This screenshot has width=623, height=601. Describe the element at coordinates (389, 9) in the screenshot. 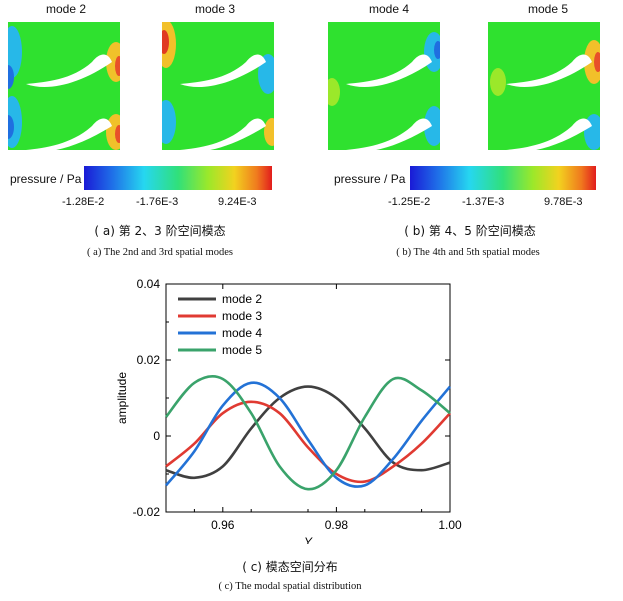

I see `mode-4-title: mode 4` at that location.